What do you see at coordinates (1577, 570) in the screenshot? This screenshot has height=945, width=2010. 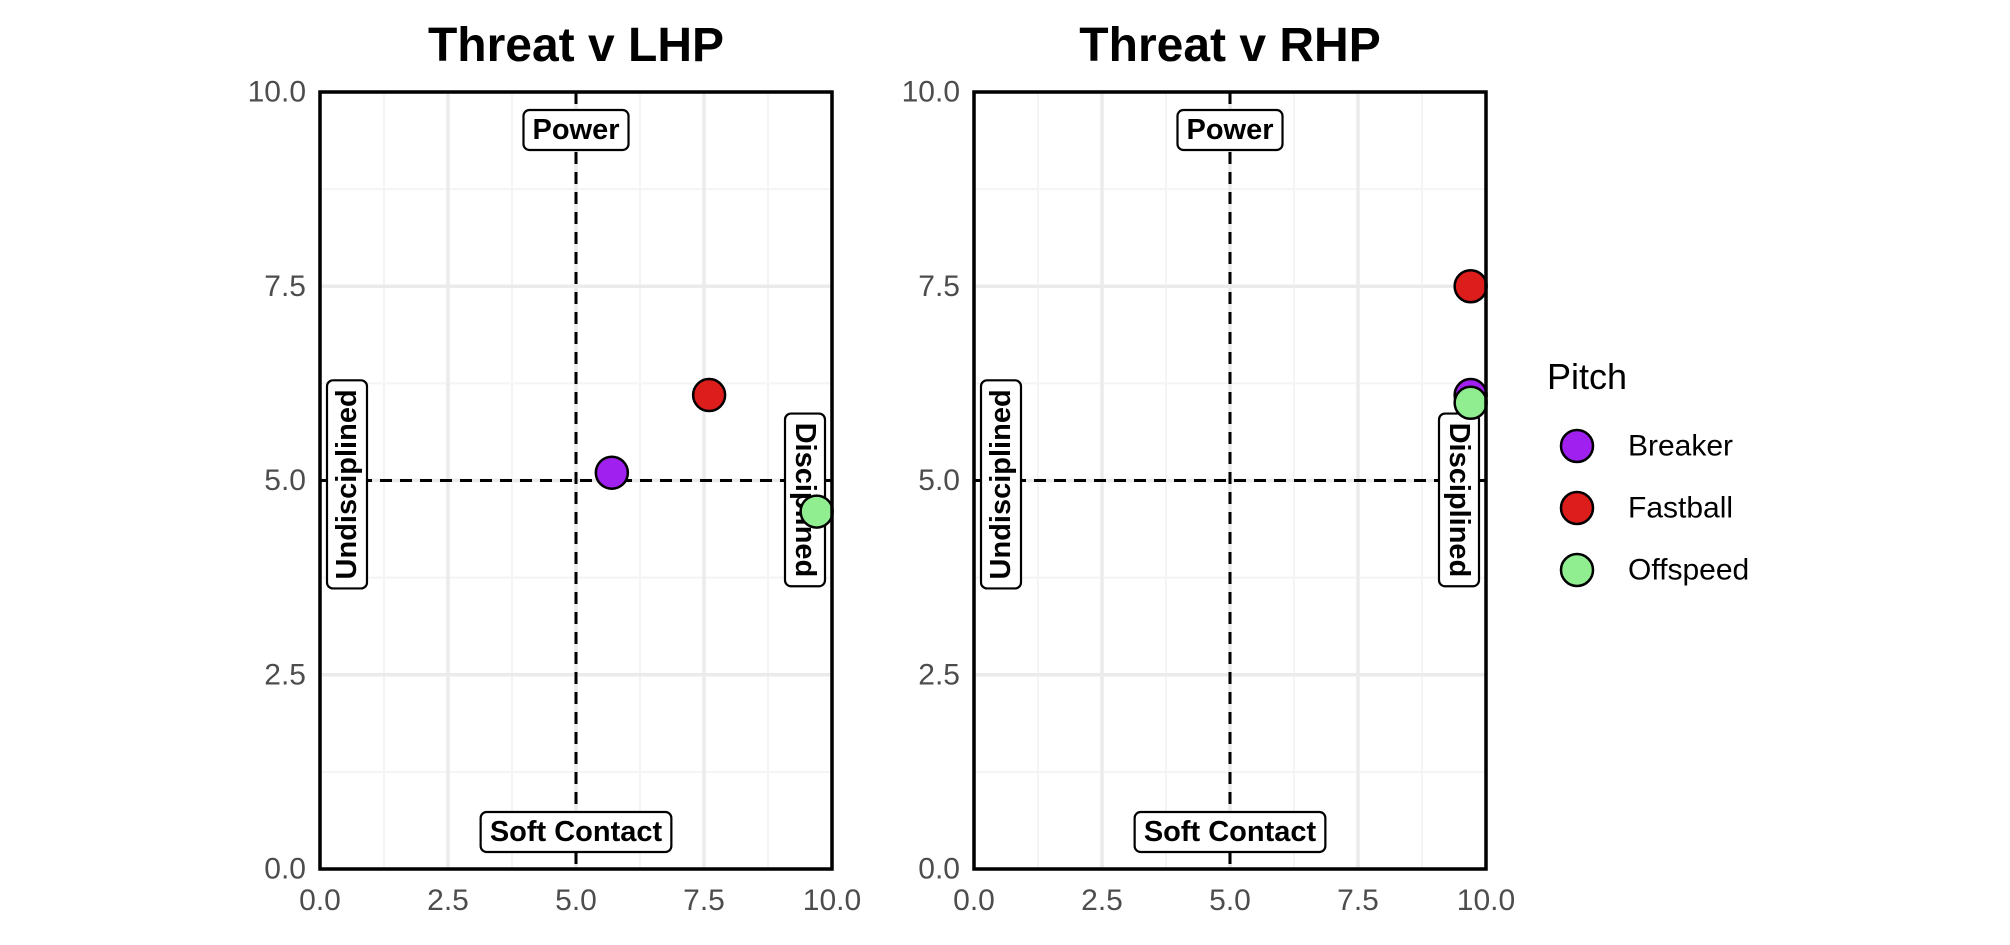 I see `legend-marker-offspeed` at bounding box center [1577, 570].